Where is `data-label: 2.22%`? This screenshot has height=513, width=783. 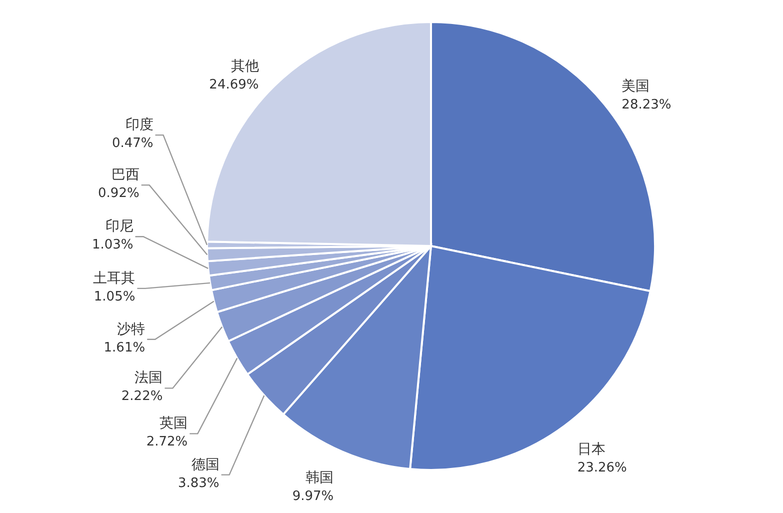
data-label: 2.22% is located at coordinates (142, 396).